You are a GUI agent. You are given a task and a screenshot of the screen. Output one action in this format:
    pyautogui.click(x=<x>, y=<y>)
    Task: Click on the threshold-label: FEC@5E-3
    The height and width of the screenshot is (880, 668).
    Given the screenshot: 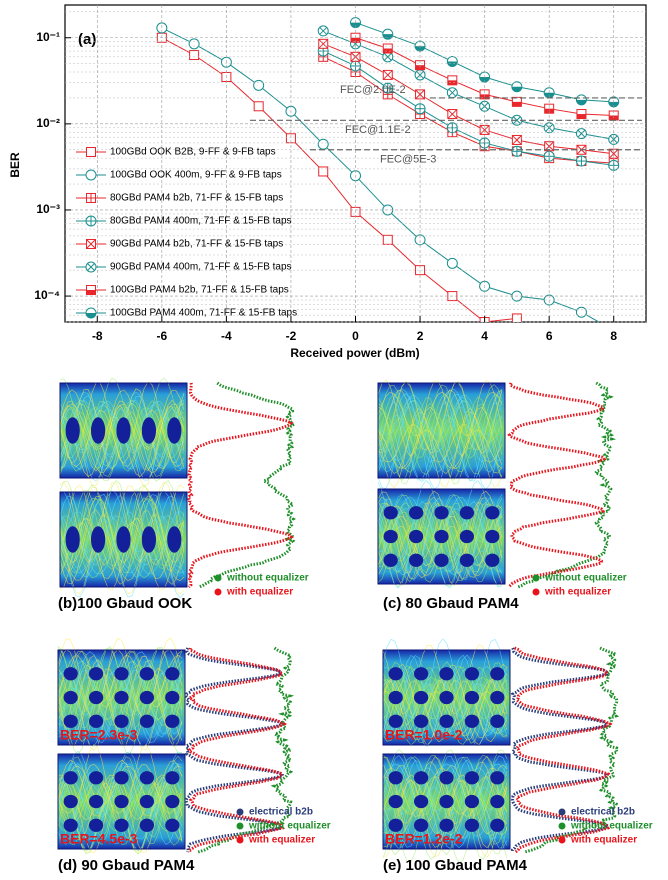 What is the action you would take?
    pyautogui.click(x=408, y=160)
    